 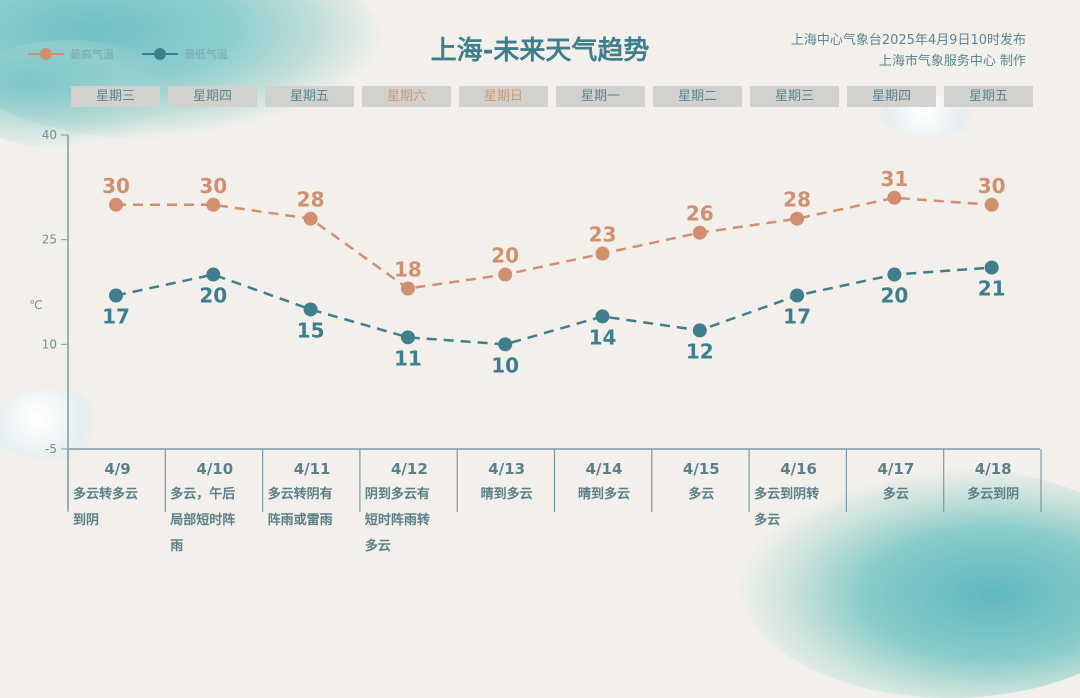 What do you see at coordinates (952, 61) in the screenshot?
I see `publisher-line-2: 上海市气象服务中心 制作` at bounding box center [952, 61].